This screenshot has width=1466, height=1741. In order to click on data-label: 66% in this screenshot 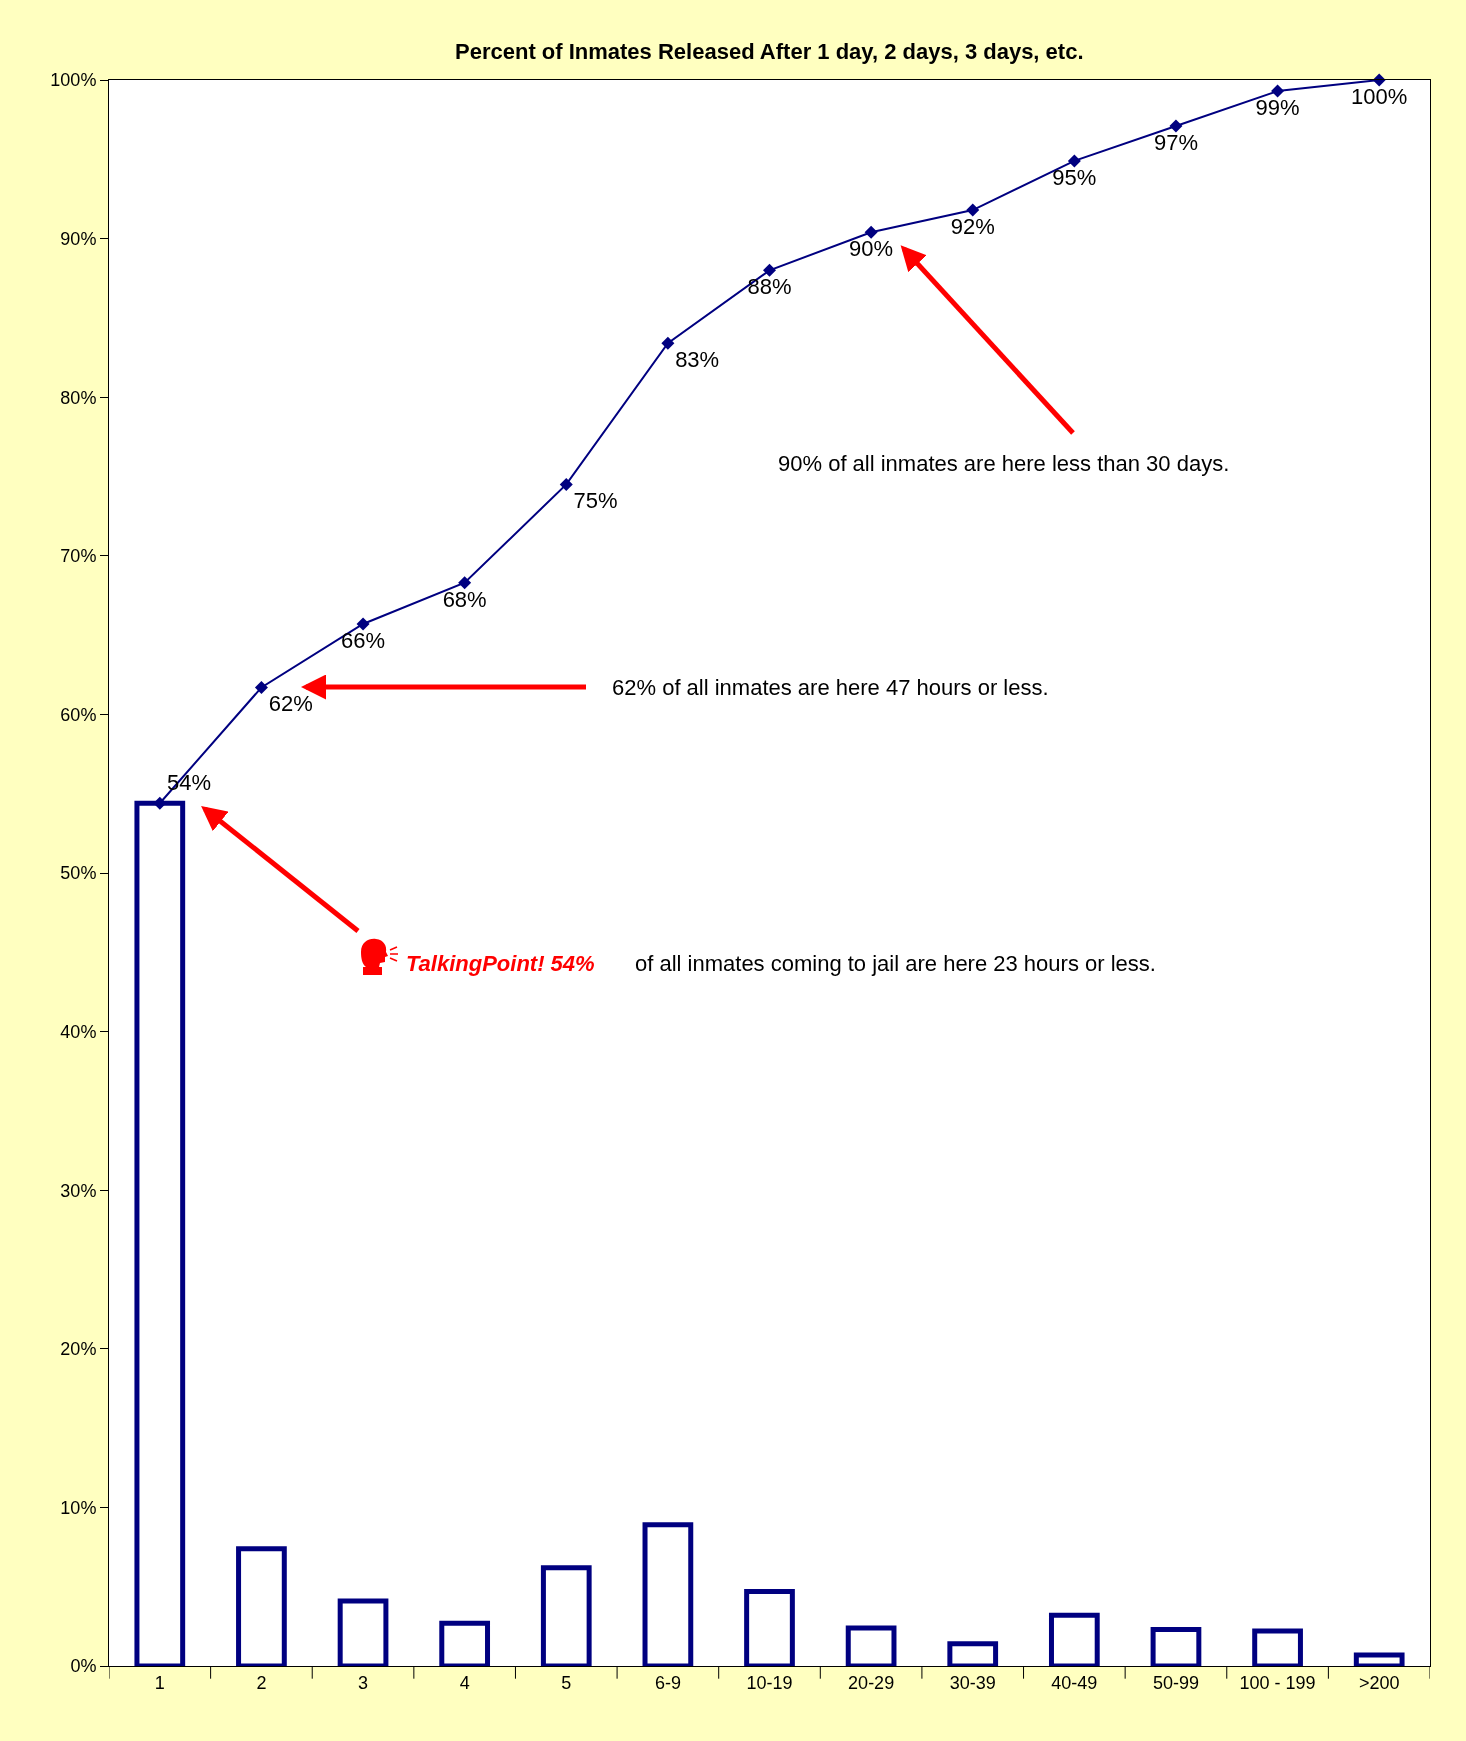, I will do `click(363, 640)`.